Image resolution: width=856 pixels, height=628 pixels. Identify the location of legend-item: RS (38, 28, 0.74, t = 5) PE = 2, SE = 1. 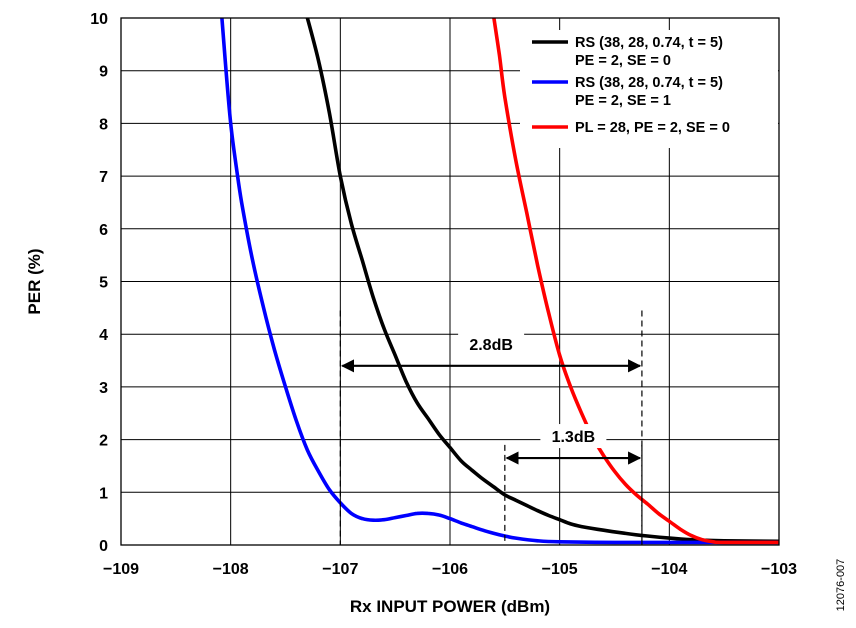
(627, 92).